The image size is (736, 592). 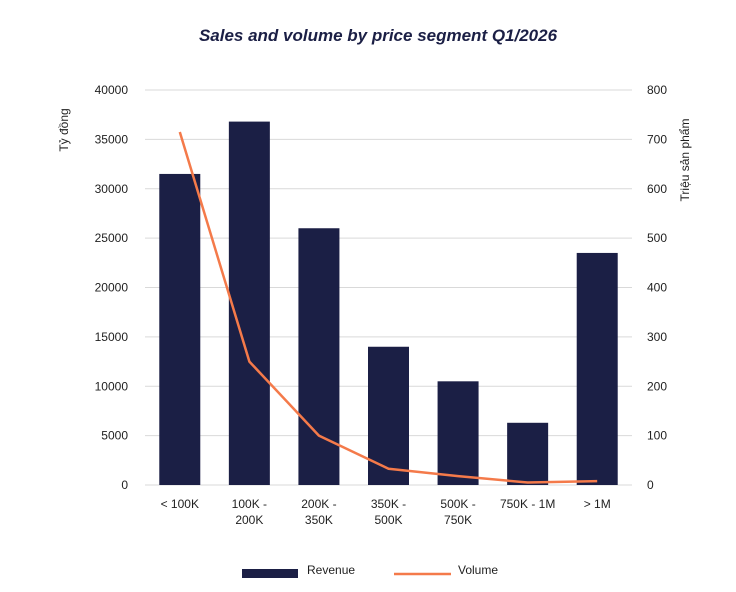 What do you see at coordinates (112, 90) in the screenshot?
I see `left-tick-label: 40000` at bounding box center [112, 90].